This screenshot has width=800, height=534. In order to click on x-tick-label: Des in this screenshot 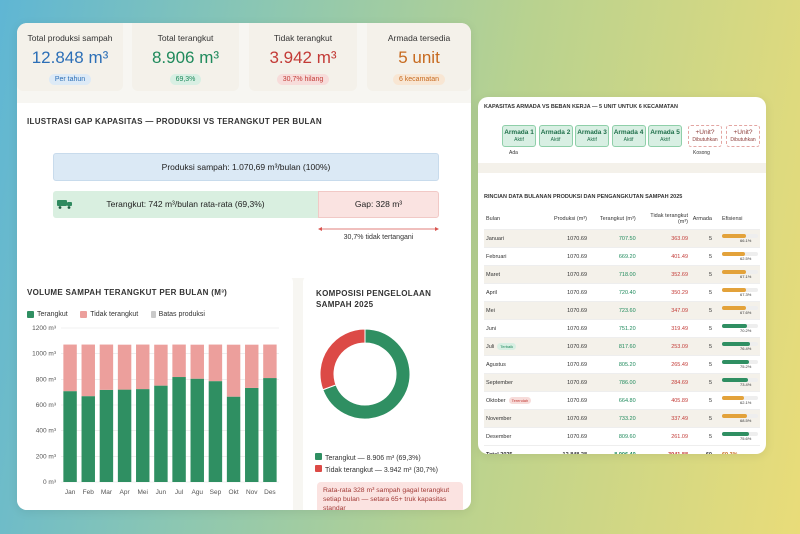, I will do `click(270, 492)`.